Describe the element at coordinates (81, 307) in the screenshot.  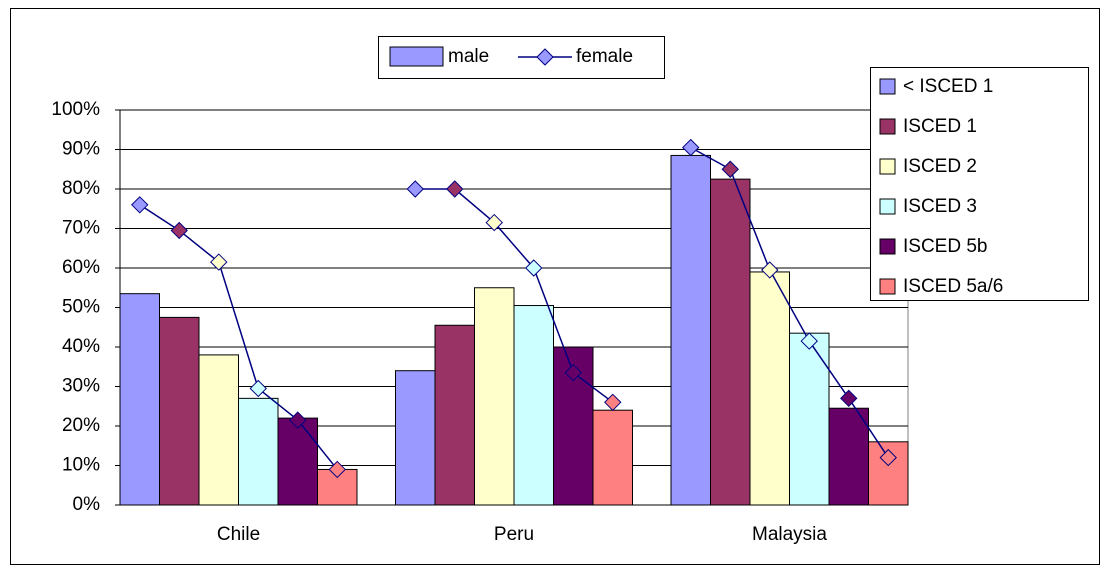
I see `y-tick-label: 50%` at that location.